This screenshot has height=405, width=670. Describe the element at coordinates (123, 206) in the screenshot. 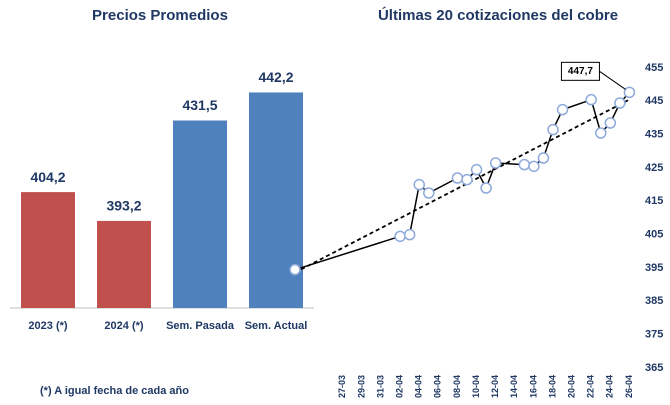

I see `value-label: 393,2` at that location.